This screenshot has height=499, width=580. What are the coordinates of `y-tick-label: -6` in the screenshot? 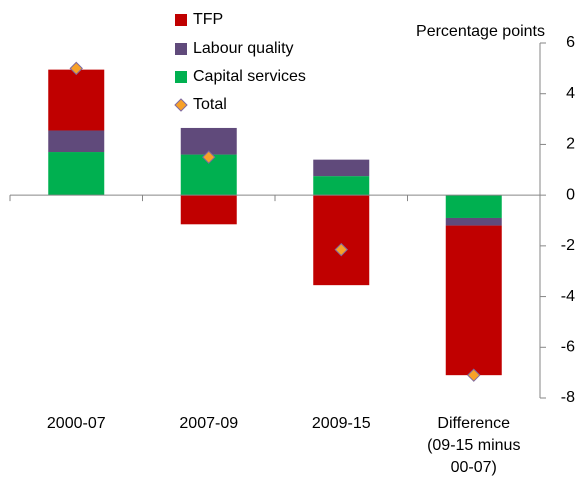 It's located at (568, 347).